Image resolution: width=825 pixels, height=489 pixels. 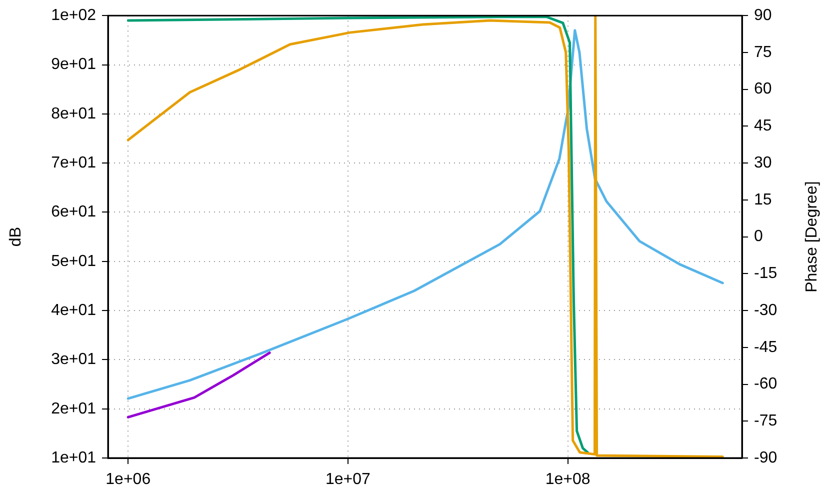 I want to click on y2-tick-label: -60, so click(x=766, y=384).